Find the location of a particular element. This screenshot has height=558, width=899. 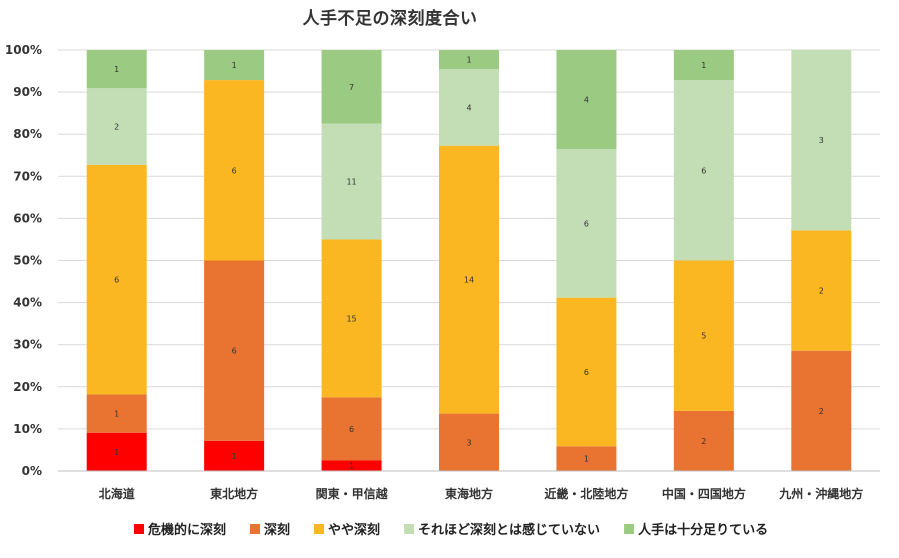

legend-label: 深刻 is located at coordinates (277, 530).